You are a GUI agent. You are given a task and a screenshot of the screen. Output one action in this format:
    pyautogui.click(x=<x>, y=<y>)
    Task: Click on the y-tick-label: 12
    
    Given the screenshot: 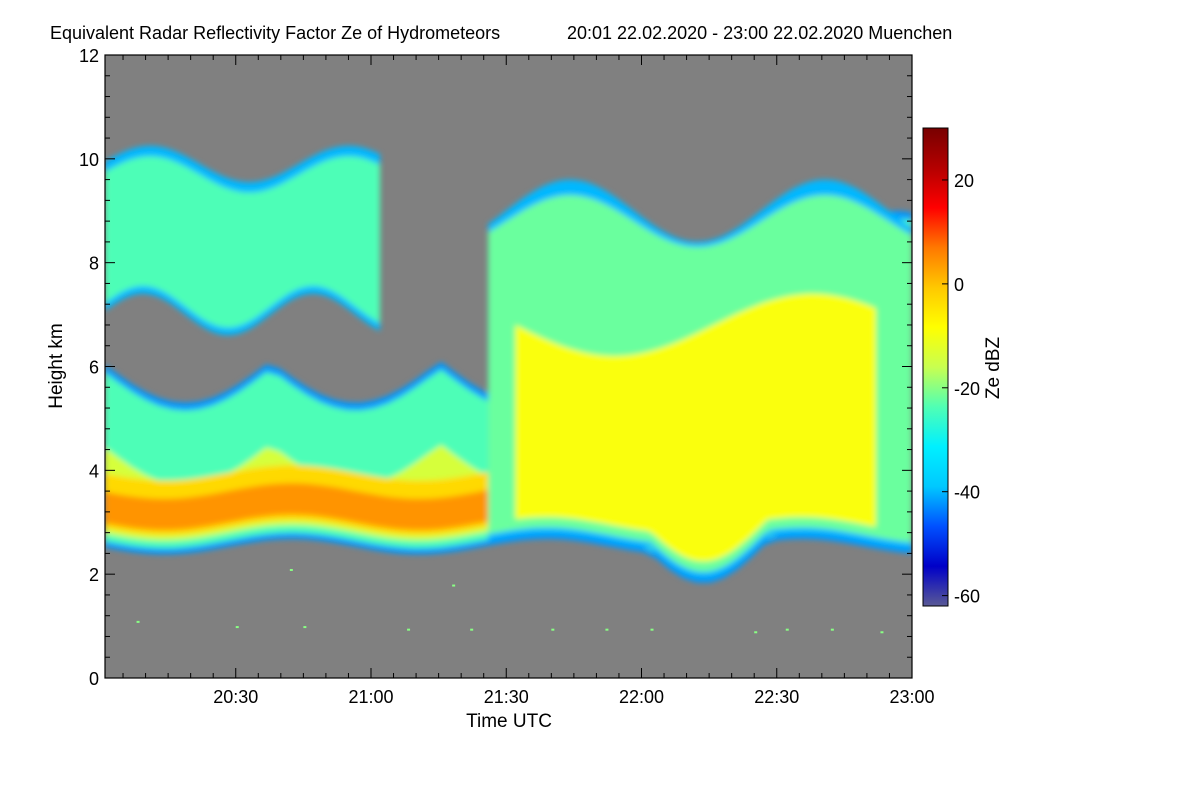 What is the action you would take?
    pyautogui.click(x=89, y=56)
    